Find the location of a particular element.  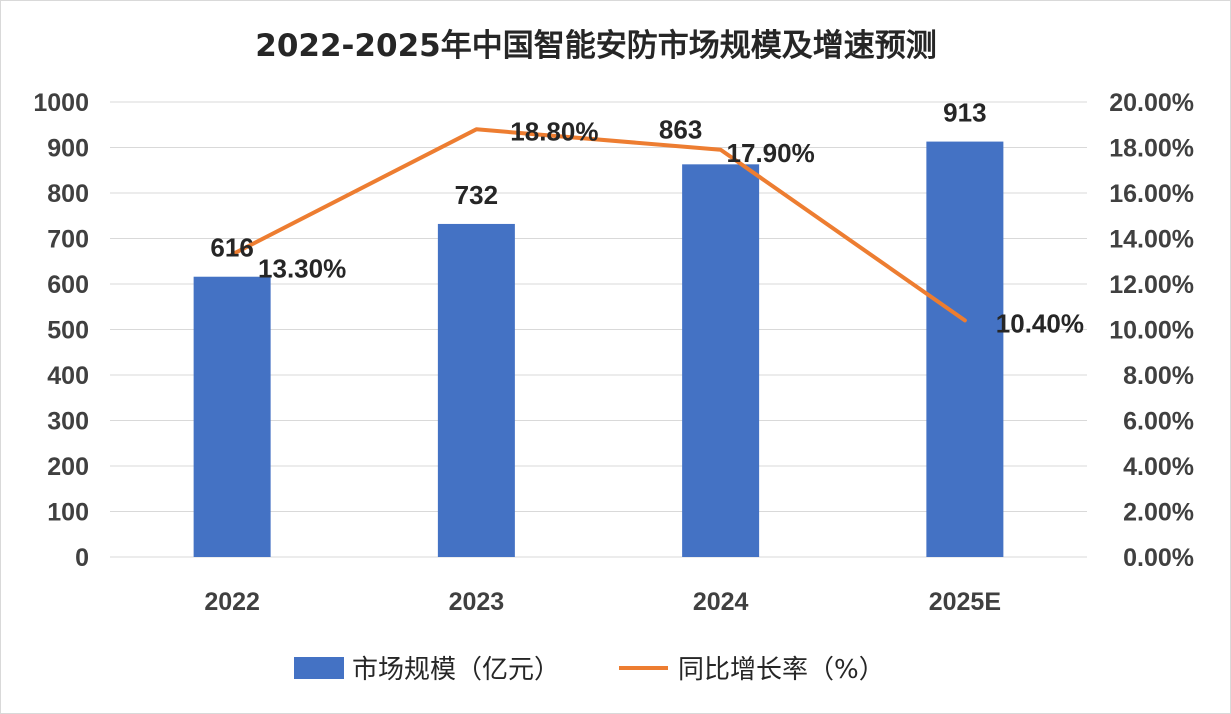

chart-title: 2022-2025年中国智能安防市场规模及增速预测 is located at coordinates (595, 46).